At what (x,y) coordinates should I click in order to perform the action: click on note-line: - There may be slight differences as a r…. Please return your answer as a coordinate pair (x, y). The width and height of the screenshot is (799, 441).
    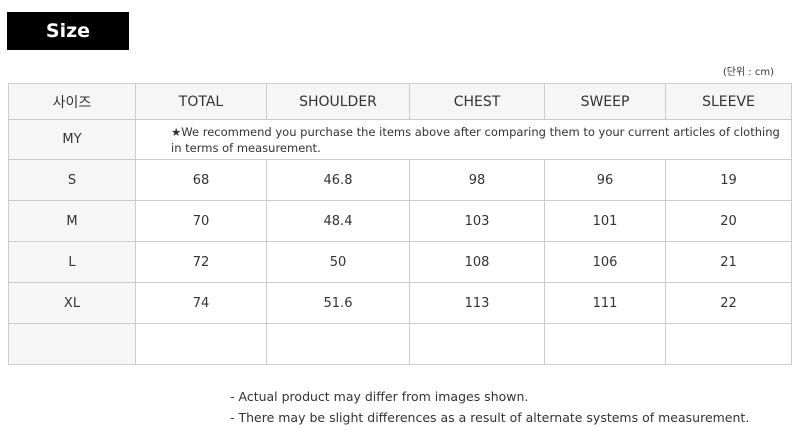
    Looking at the image, I should click on (490, 417).